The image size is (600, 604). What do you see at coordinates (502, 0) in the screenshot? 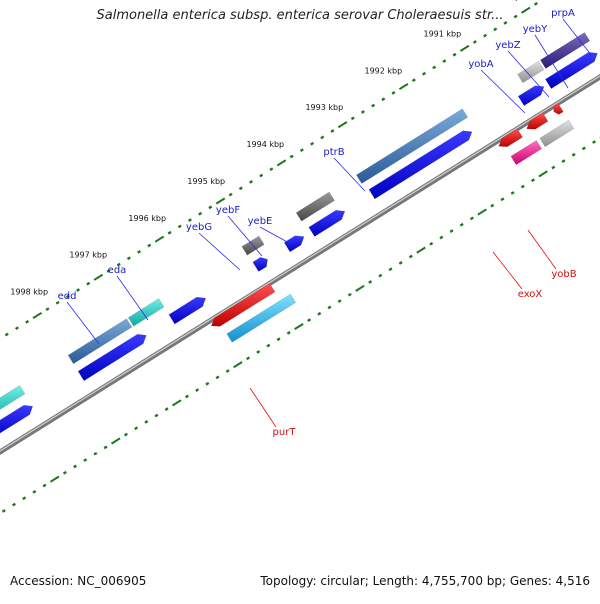
I see `scale-tick-label: 1990 kbp` at bounding box center [502, 0].